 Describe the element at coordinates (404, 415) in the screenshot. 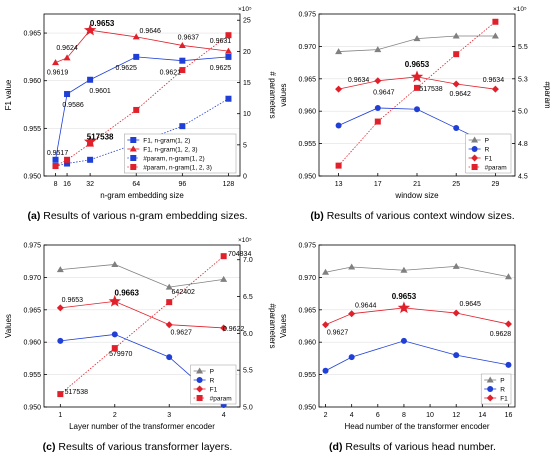

I see `x-tick-label: 8` at that location.